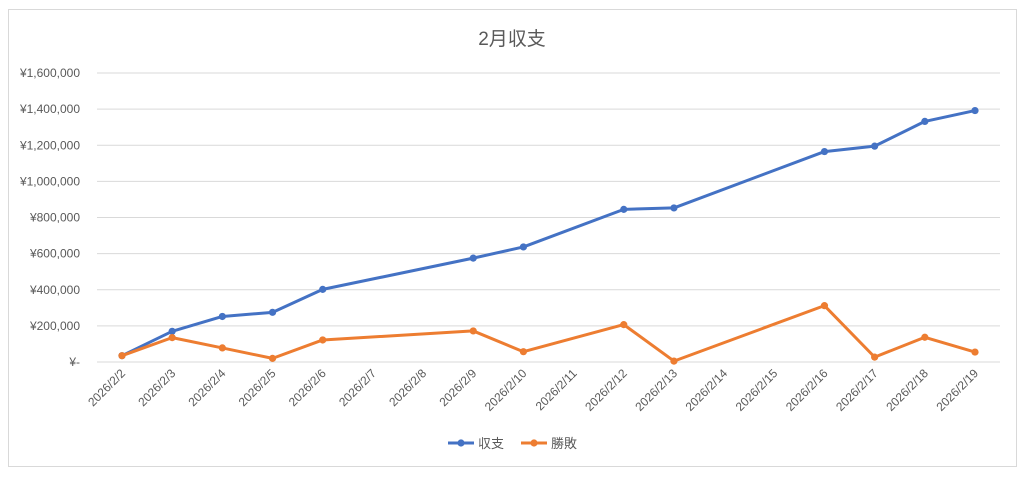  Describe the element at coordinates (564, 443) in the screenshot. I see `legend-label: 勝敗` at that location.